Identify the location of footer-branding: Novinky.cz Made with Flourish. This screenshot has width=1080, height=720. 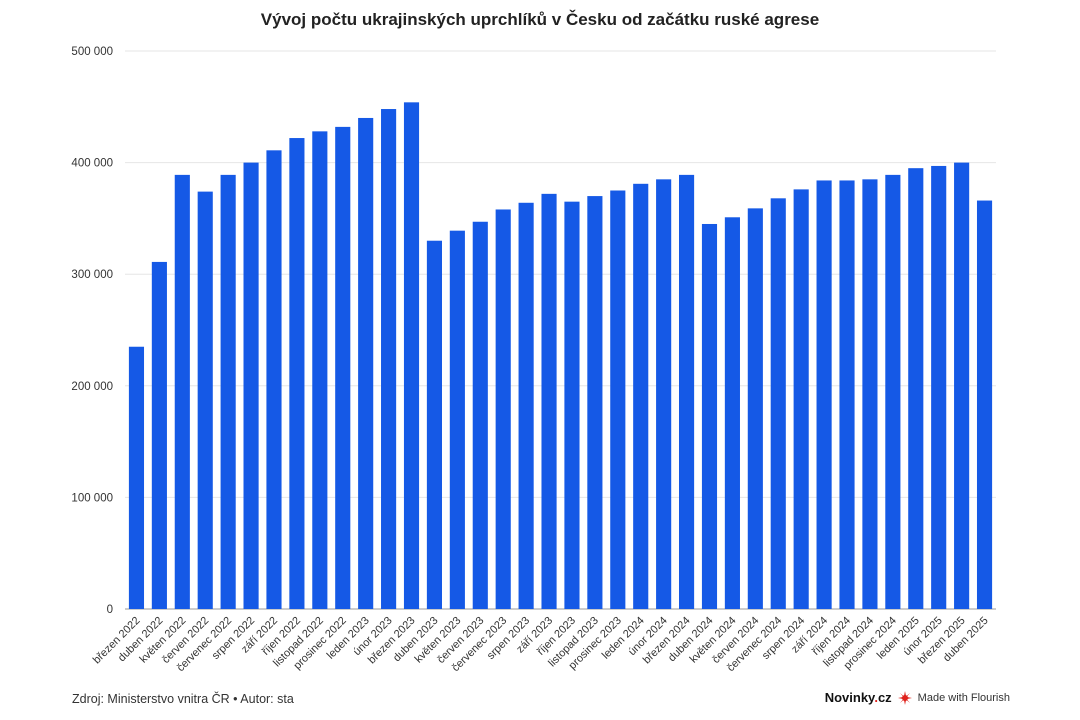
(917, 697).